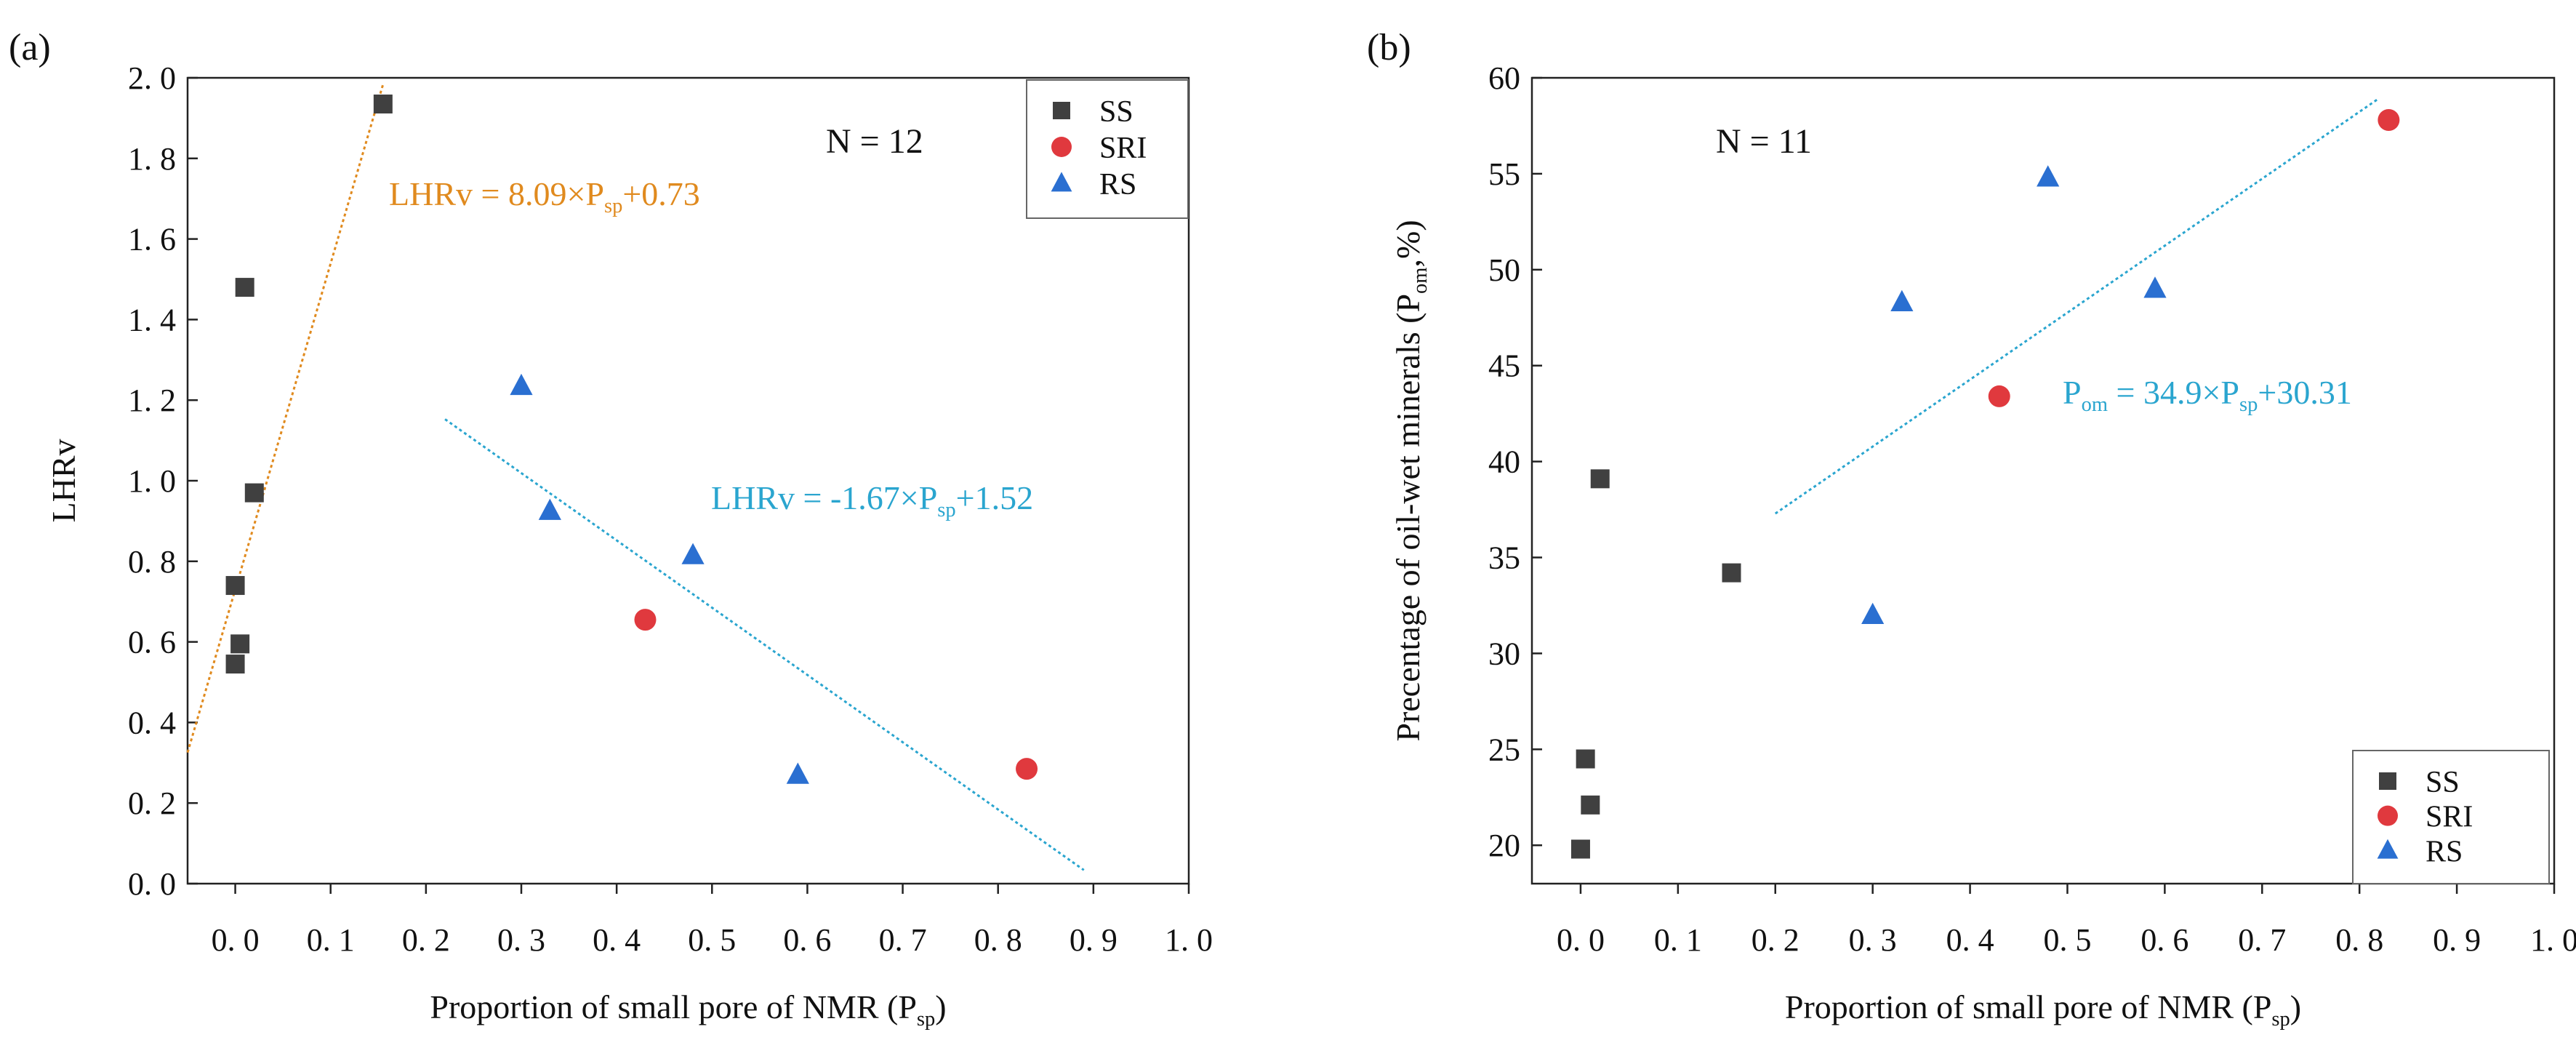 The width and height of the screenshot is (2576, 1040). I want to click on y-tick-label: 55, so click(1504, 174).